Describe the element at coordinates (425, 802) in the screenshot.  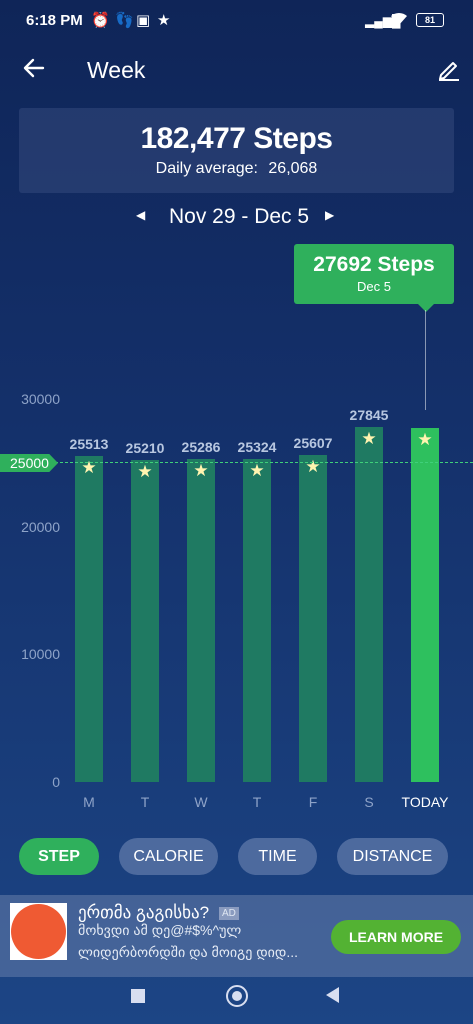
I see `x-axis-label: TODAY` at that location.